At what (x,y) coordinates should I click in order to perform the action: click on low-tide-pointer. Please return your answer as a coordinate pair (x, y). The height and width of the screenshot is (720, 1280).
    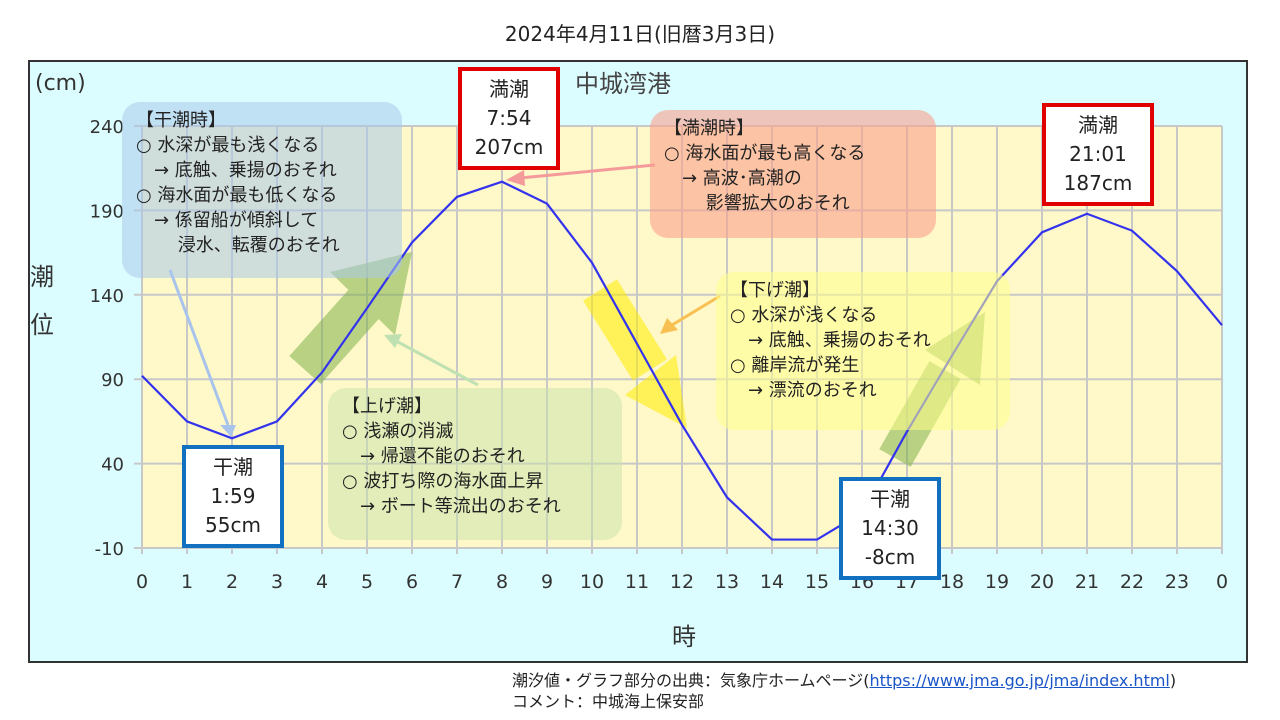
    Looking at the image, I should click on (199, 347).